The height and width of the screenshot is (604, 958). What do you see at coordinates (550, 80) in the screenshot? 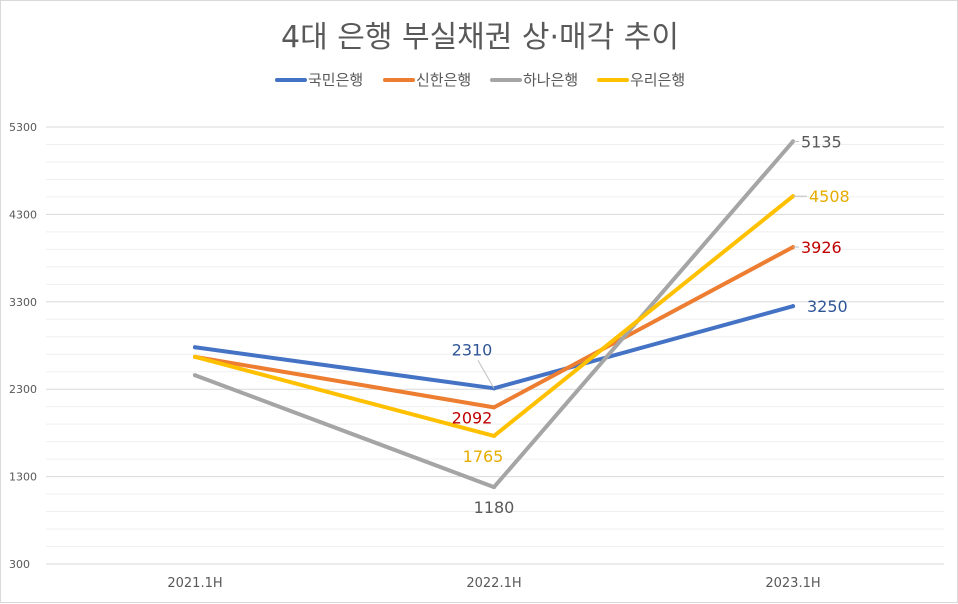
I see `legend-label: 하나은행` at bounding box center [550, 80].